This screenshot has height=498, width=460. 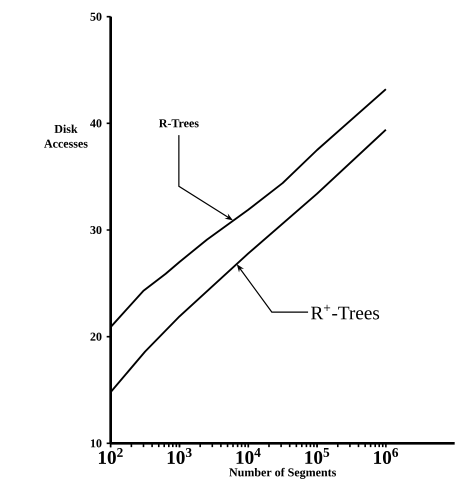 What do you see at coordinates (317, 456) in the screenshot?
I see `x-tick-label: 10$^{5}$` at bounding box center [317, 456].